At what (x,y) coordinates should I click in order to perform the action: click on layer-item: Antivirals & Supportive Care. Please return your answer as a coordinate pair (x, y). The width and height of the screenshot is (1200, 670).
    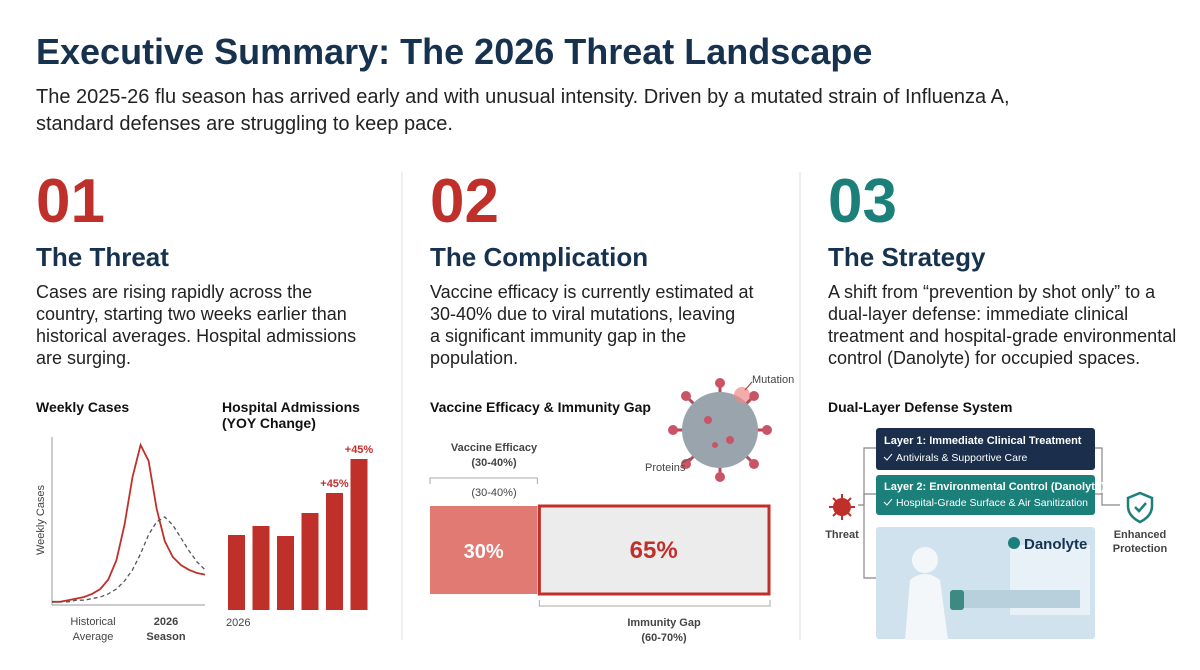
    Looking at the image, I should click on (961, 458).